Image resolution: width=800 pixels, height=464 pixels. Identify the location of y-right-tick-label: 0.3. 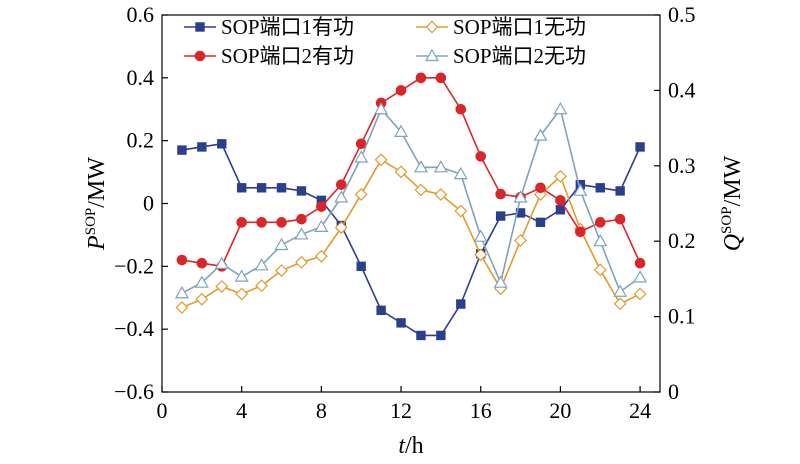
(682, 165).